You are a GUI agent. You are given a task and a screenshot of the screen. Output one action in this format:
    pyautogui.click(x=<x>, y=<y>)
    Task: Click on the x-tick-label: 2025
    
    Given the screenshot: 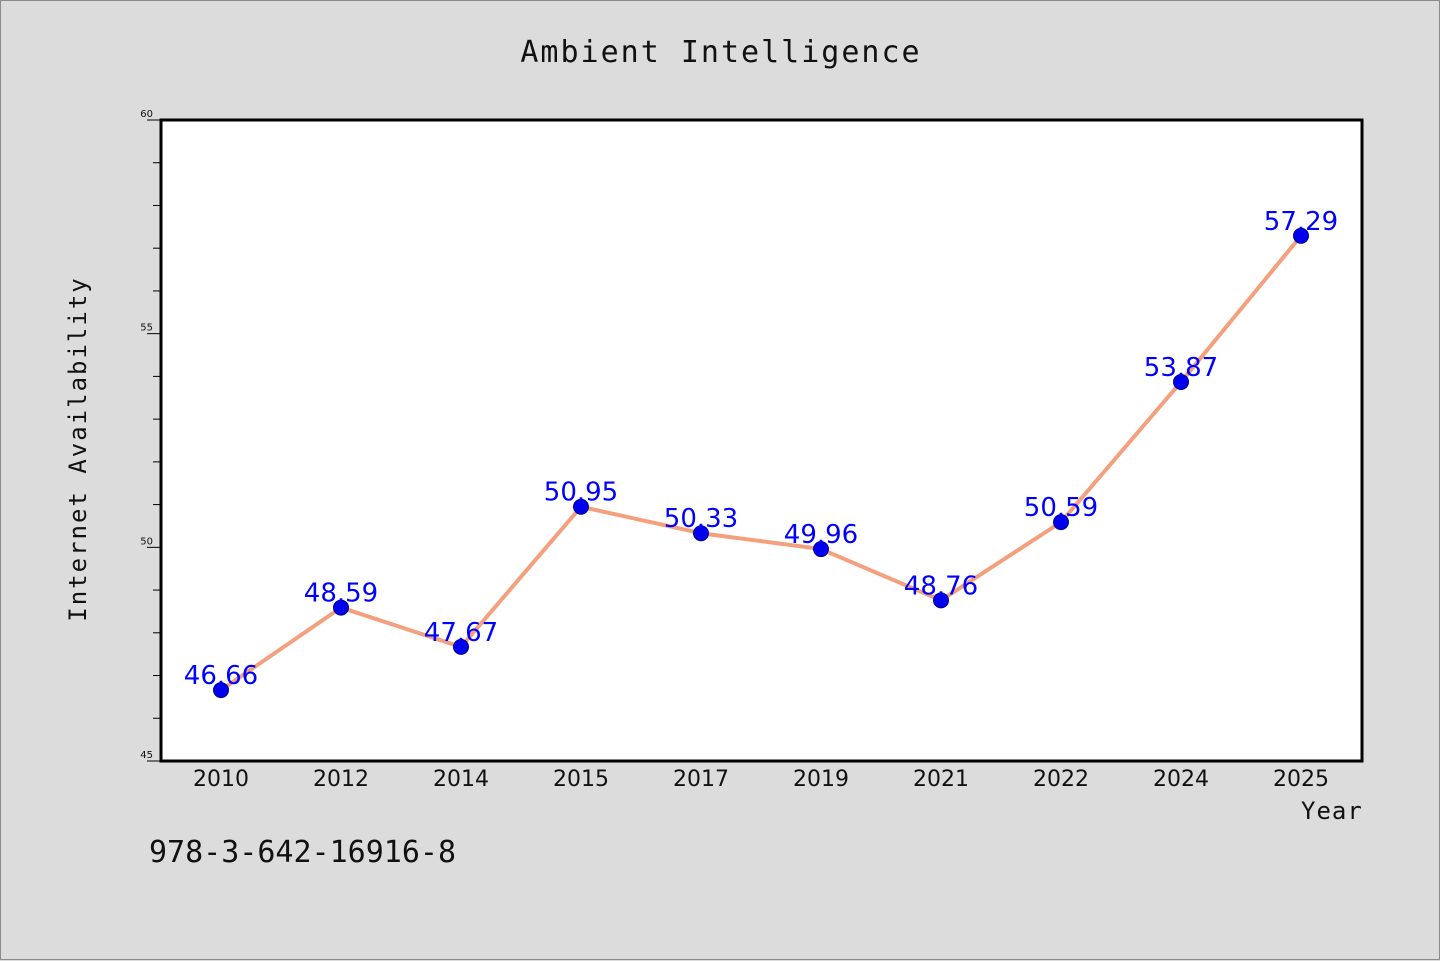 What is the action you would take?
    pyautogui.click(x=1301, y=779)
    